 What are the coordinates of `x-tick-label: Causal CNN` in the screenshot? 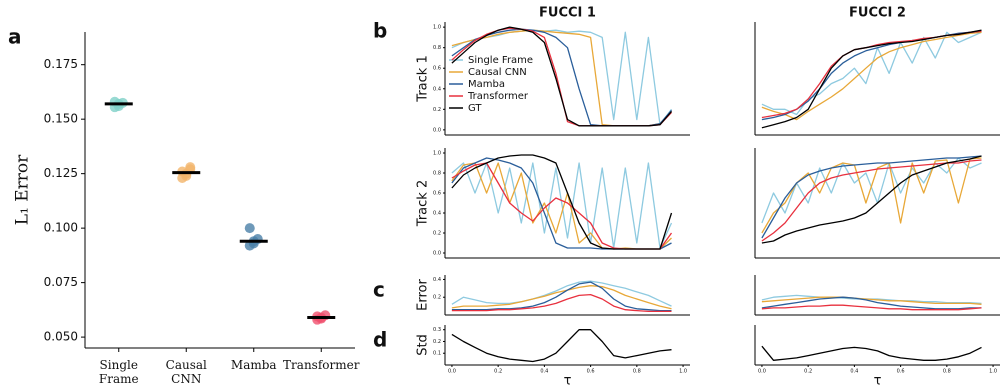 It's located at (186, 372).